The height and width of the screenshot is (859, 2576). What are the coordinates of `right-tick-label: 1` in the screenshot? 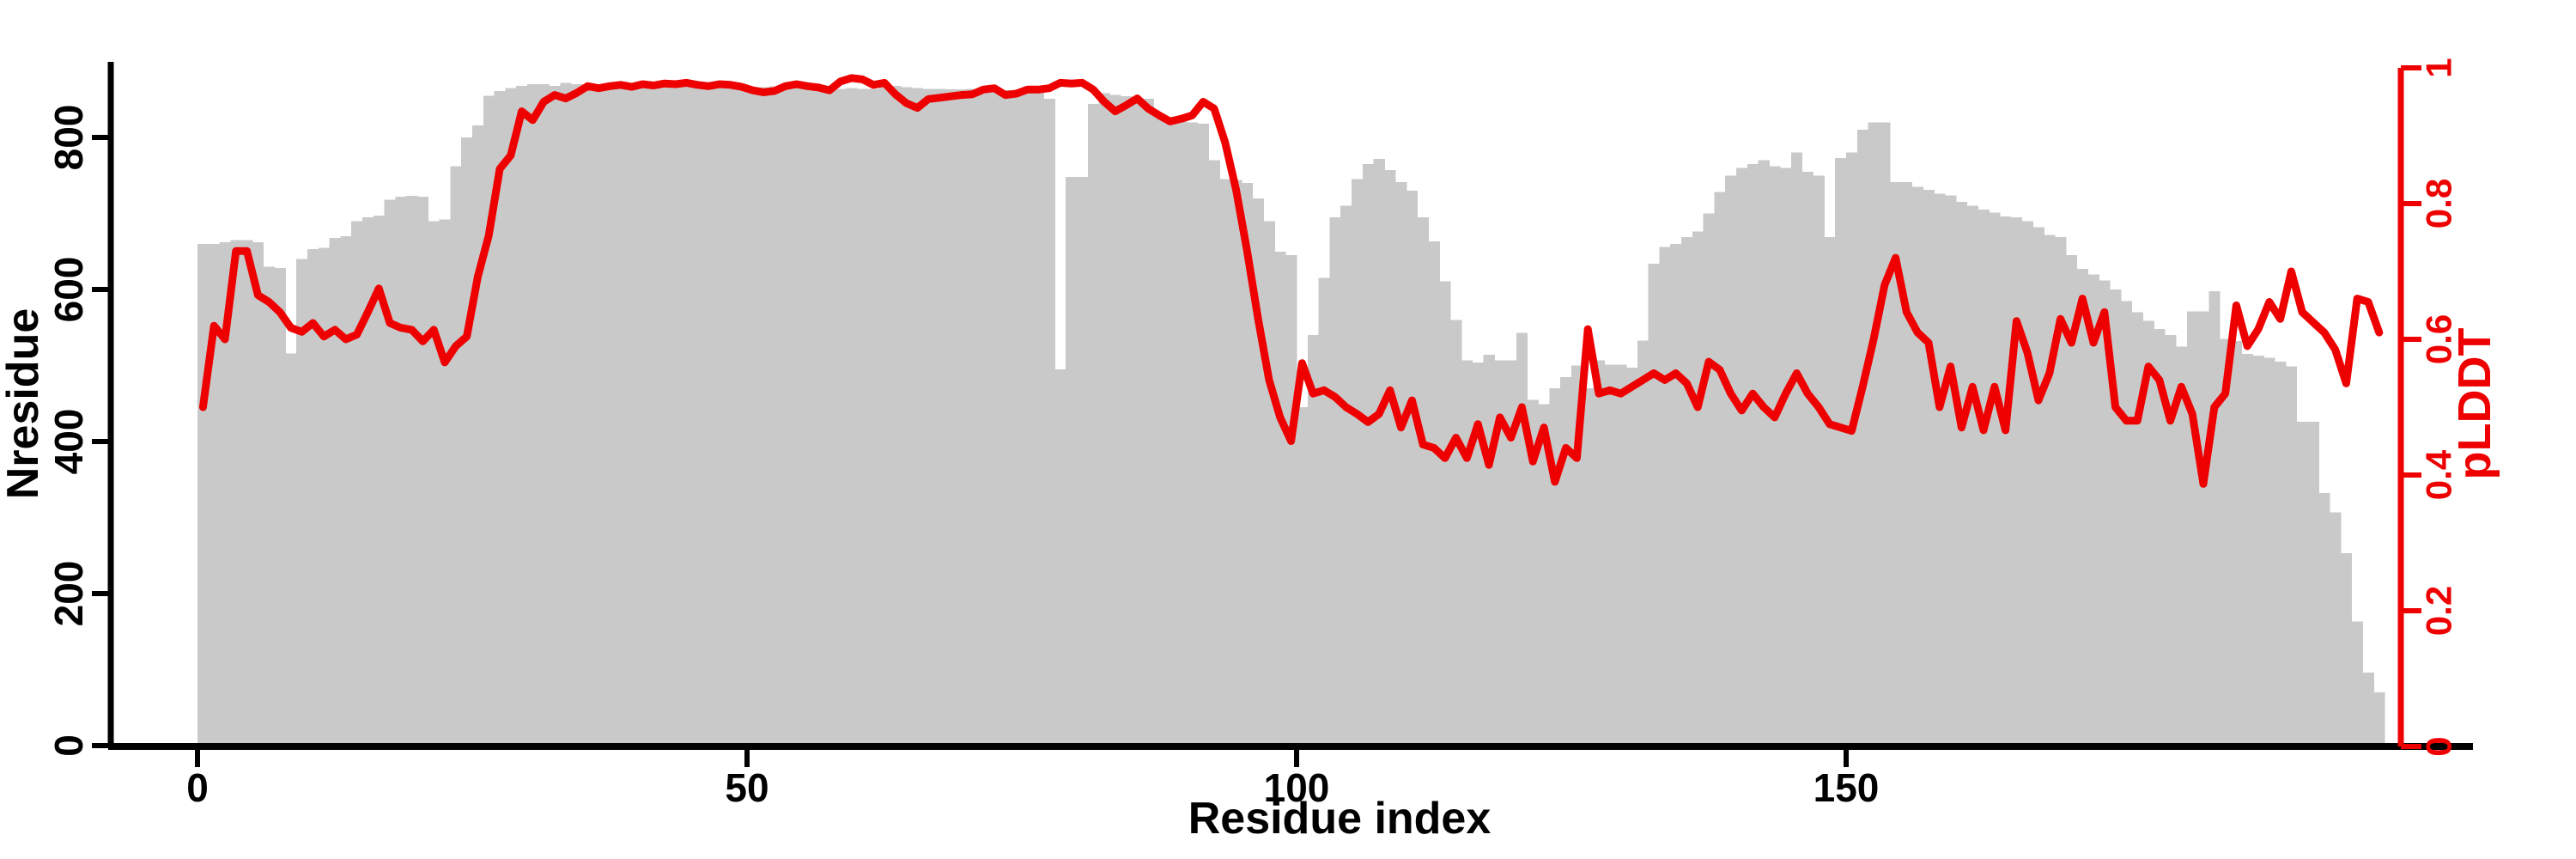 It's located at (2439, 67).